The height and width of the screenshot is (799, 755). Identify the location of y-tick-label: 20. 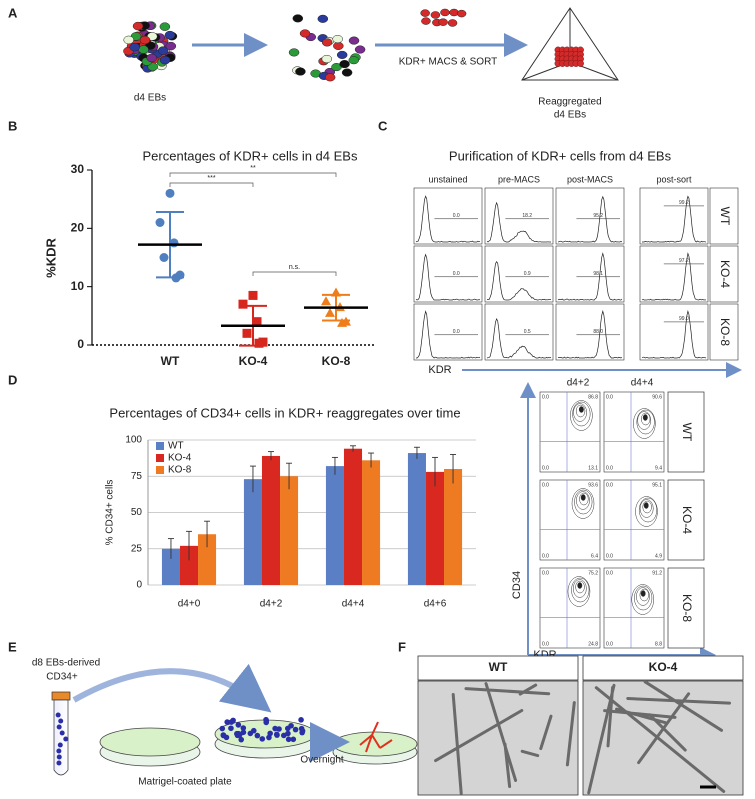
(78, 228).